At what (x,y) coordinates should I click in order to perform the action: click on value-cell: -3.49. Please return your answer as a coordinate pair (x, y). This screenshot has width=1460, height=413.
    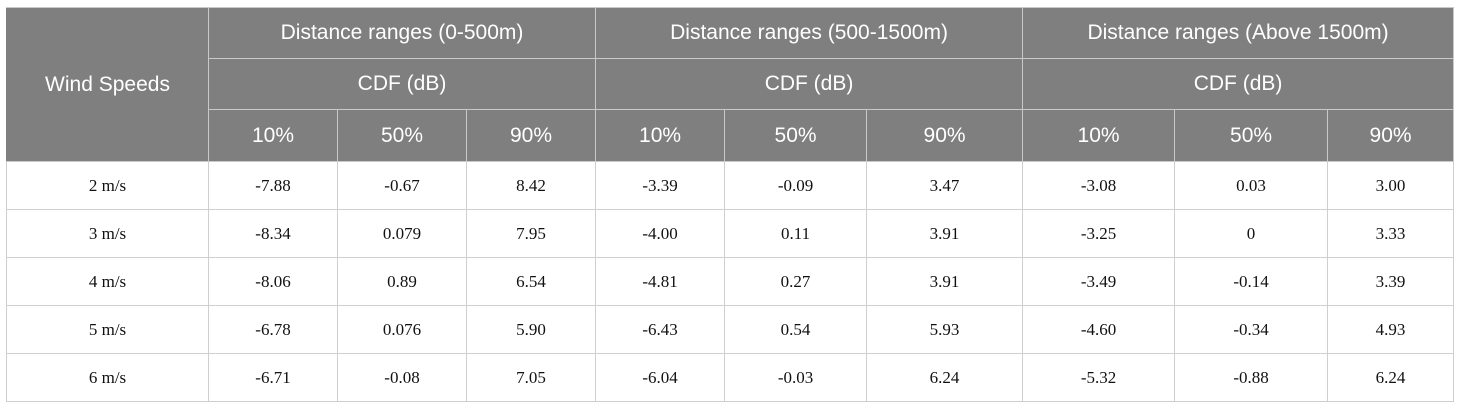
    Looking at the image, I should click on (1099, 281).